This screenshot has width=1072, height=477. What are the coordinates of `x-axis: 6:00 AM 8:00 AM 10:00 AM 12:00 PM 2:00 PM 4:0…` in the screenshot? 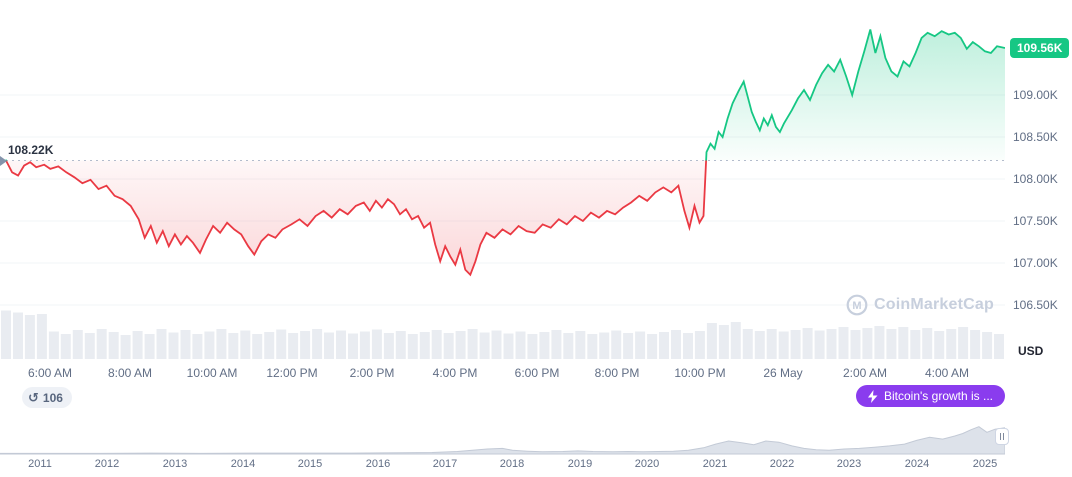 It's located at (502, 374).